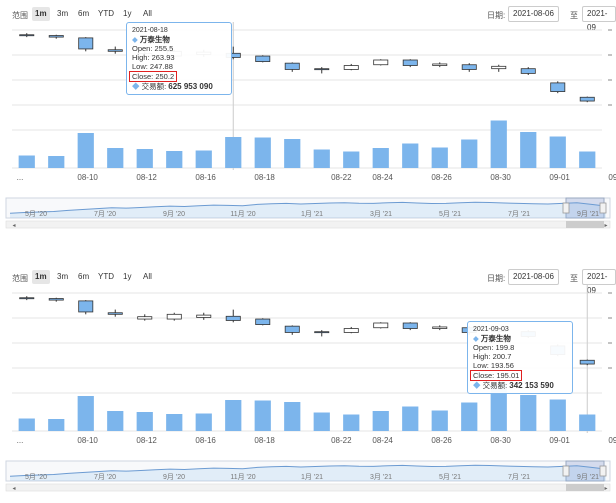  What do you see at coordinates (174, 477) in the screenshot?
I see `navigator-tick-label: 9月 '20` at bounding box center [174, 477].